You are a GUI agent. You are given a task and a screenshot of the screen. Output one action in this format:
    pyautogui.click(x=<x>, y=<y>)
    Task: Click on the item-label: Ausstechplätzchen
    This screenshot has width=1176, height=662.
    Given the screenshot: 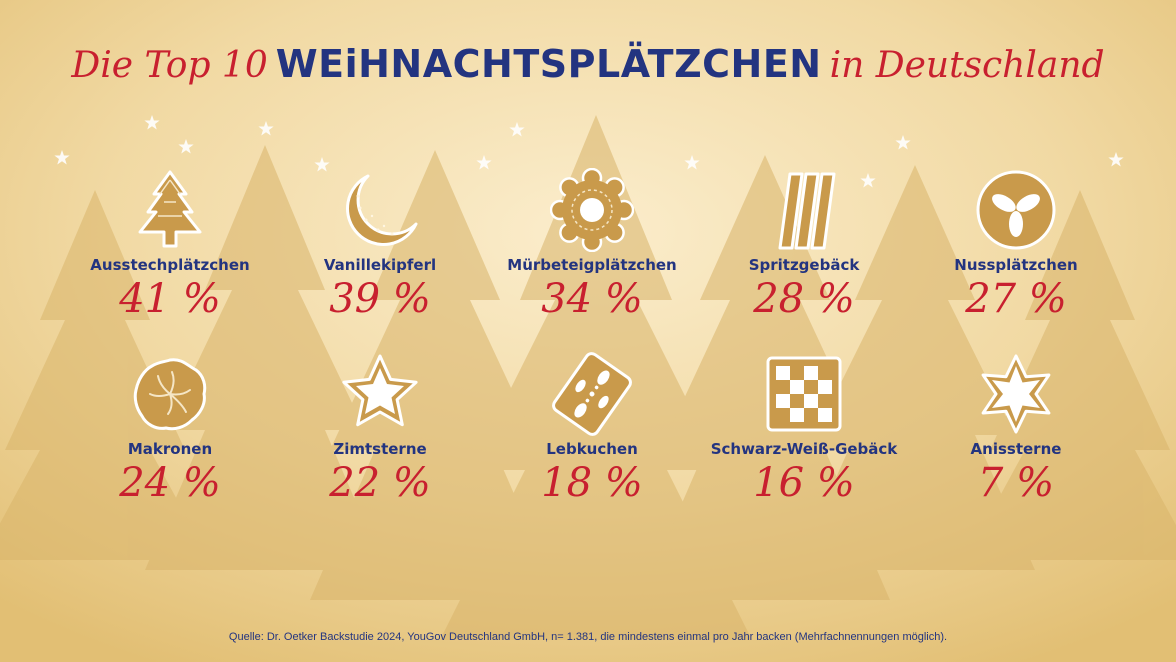 What is the action you would take?
    pyautogui.click(x=170, y=265)
    